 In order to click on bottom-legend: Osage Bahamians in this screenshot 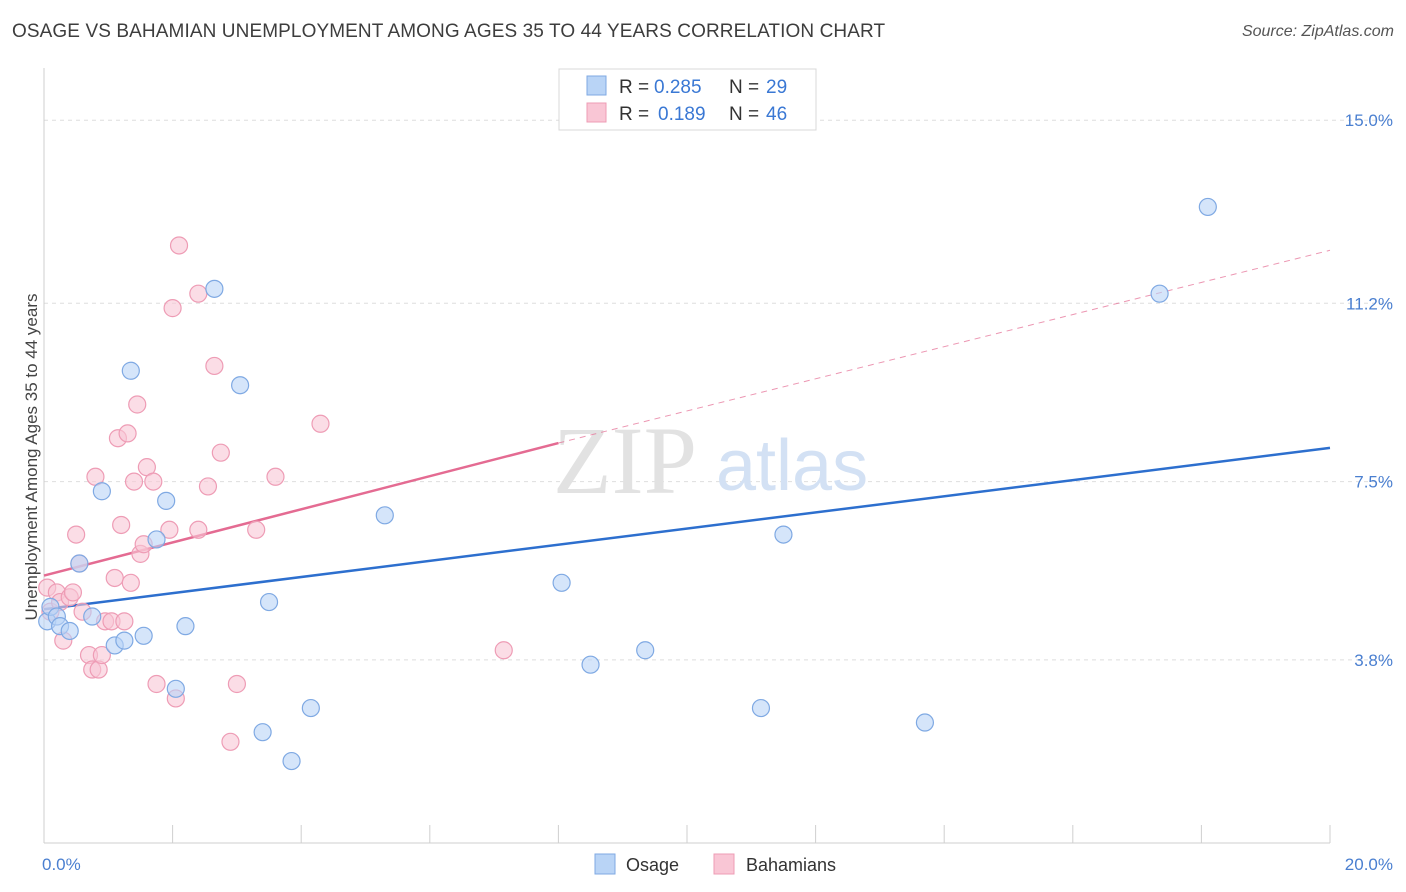, I will do `click(715, 864)`.